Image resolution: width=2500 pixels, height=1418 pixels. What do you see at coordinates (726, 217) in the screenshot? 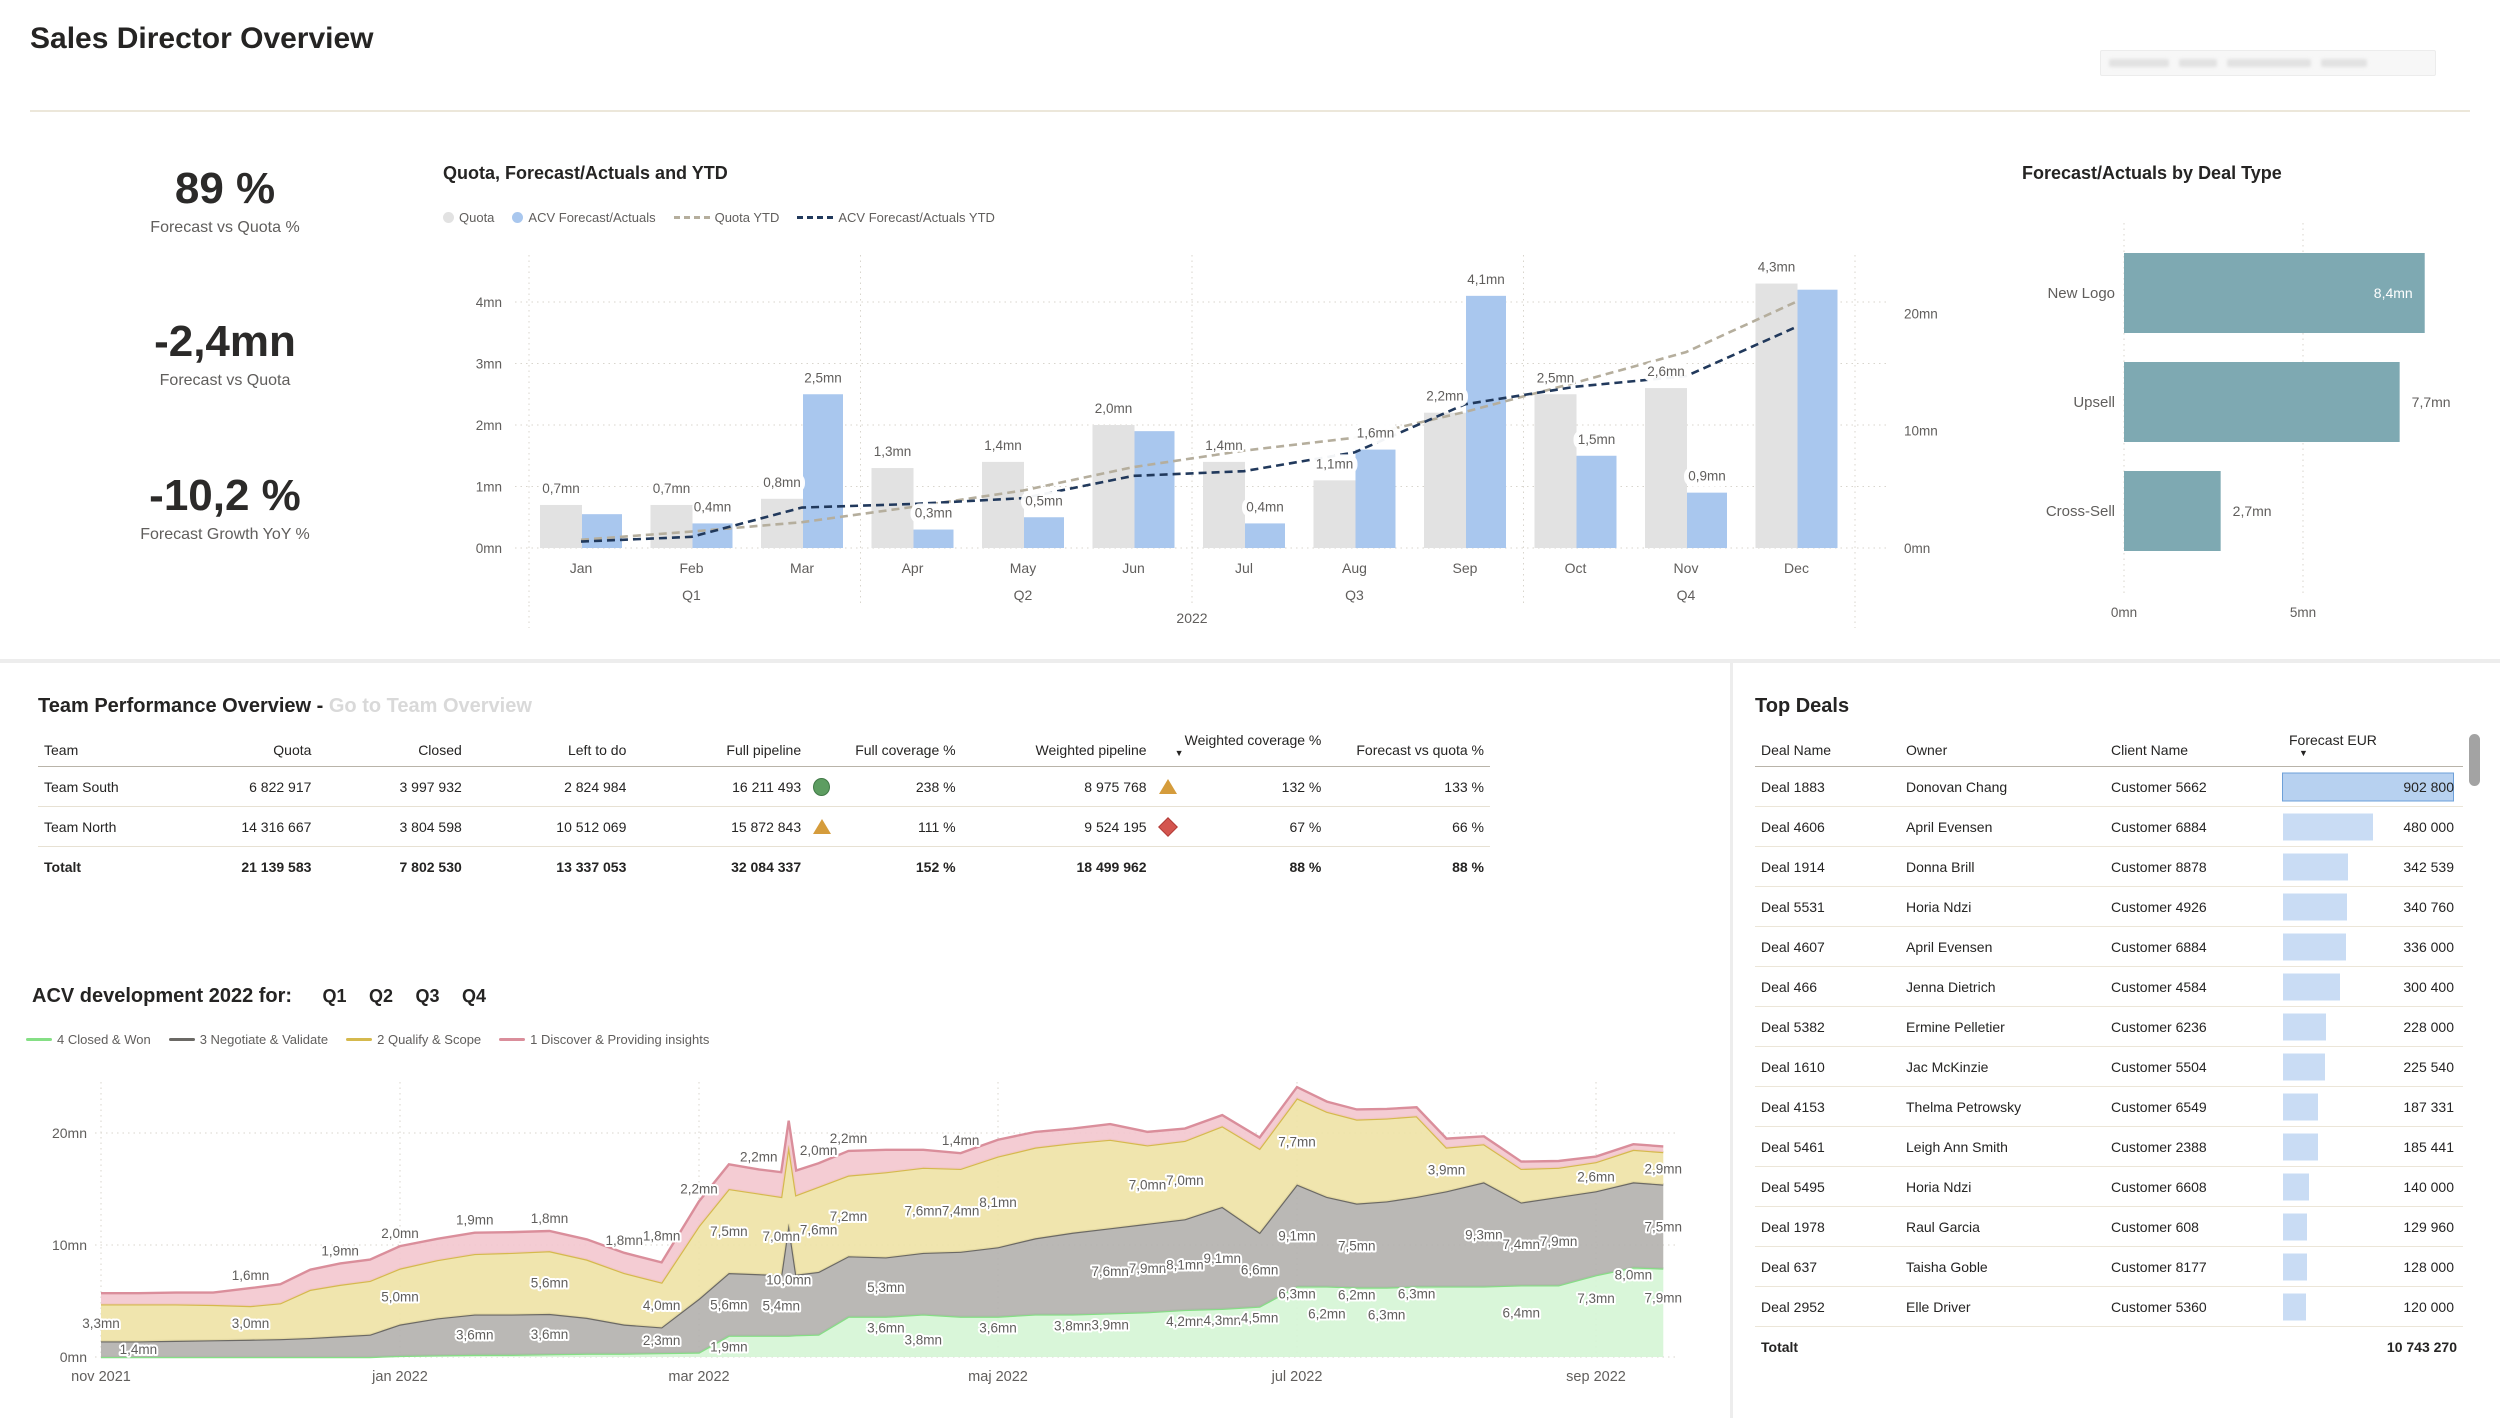
I see `legend-item-quota-ytd: Quota YTD` at bounding box center [726, 217].